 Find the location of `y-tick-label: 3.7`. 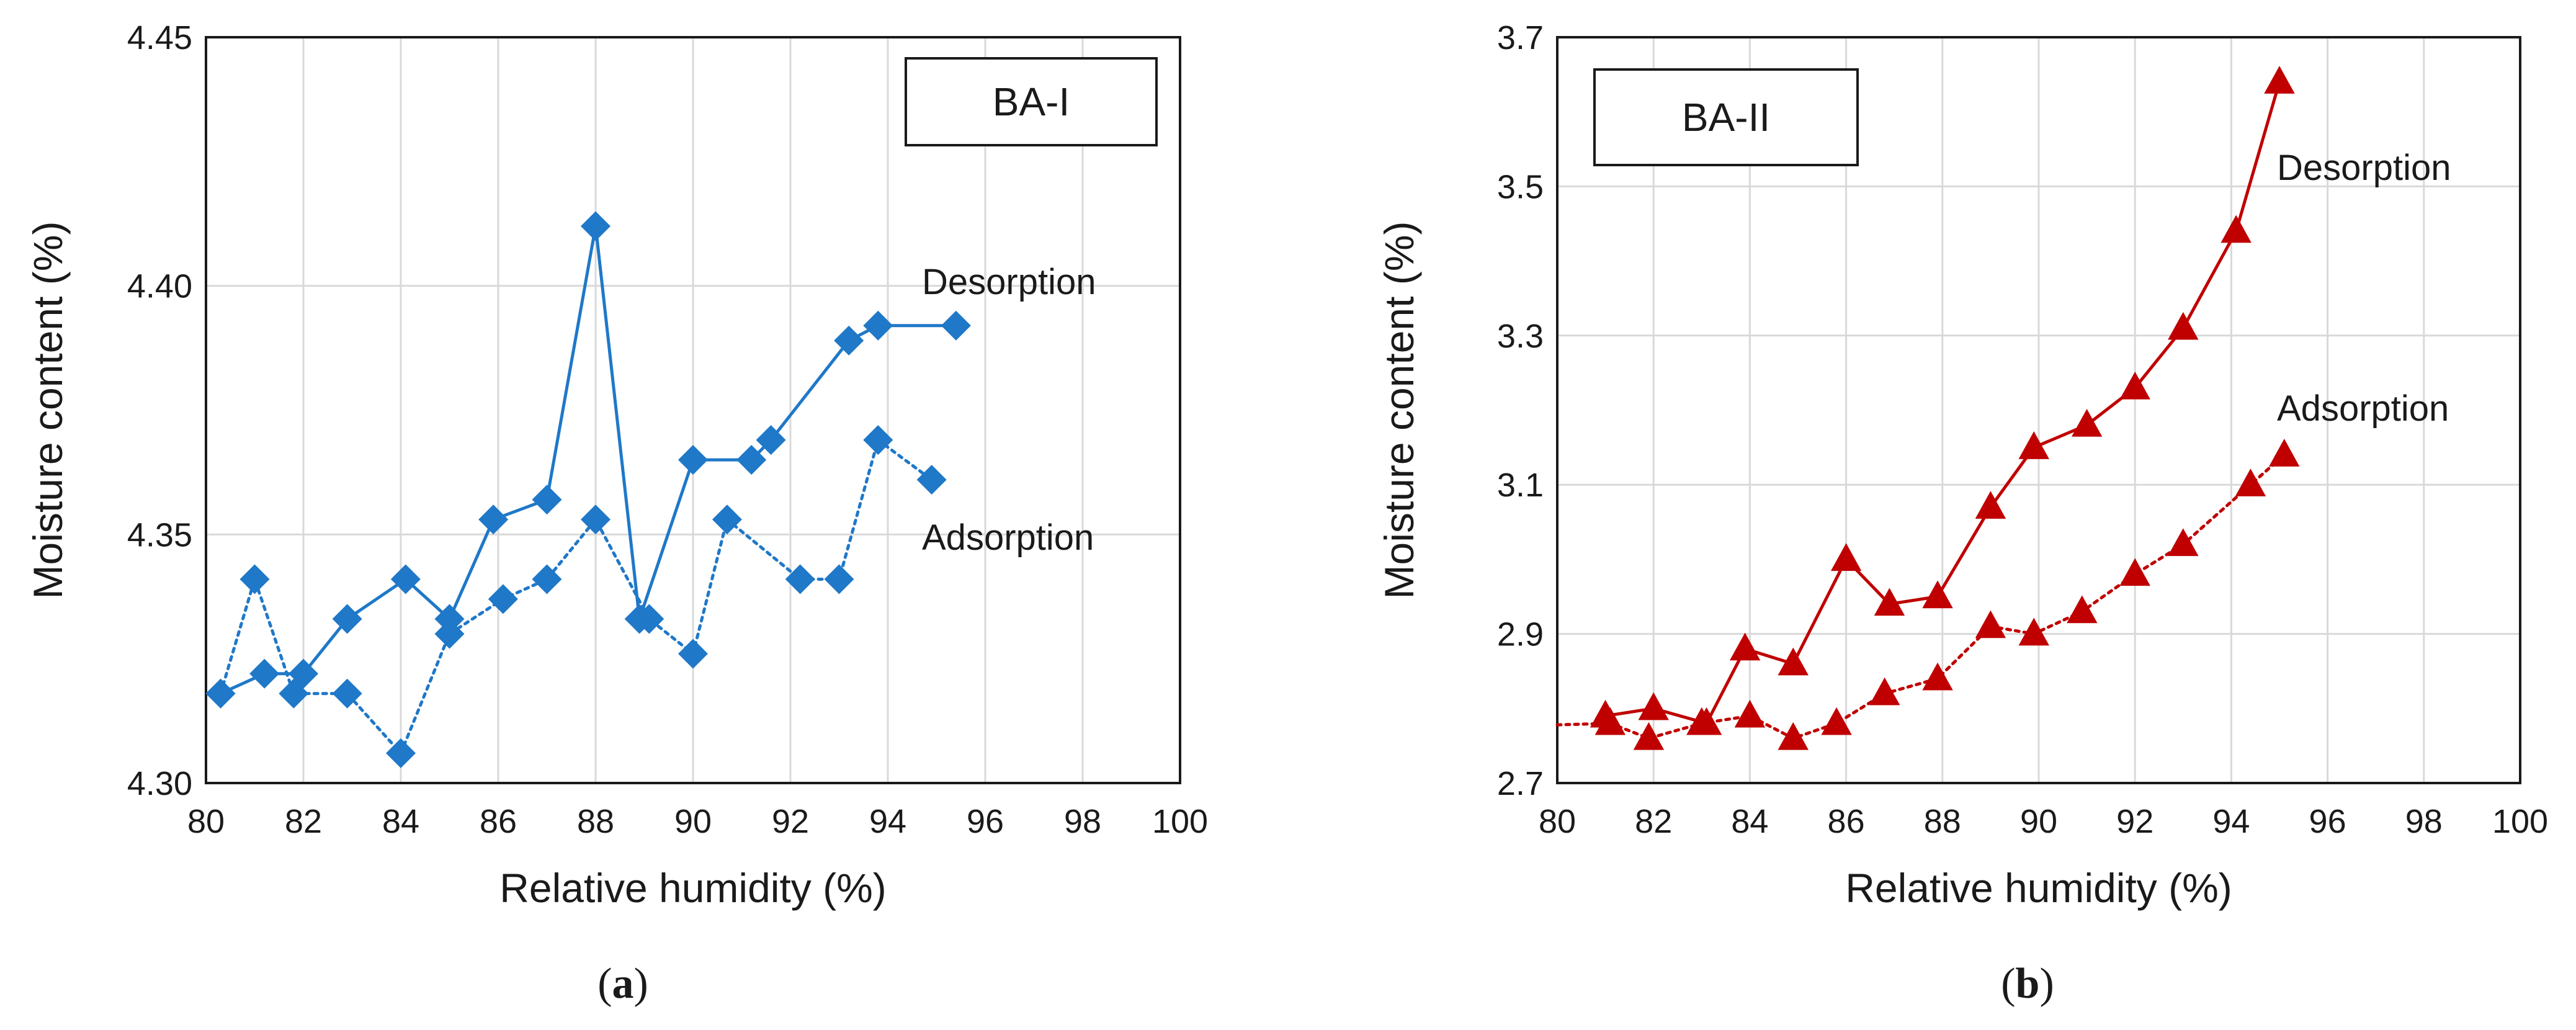

y-tick-label: 3.7 is located at coordinates (1520, 37).